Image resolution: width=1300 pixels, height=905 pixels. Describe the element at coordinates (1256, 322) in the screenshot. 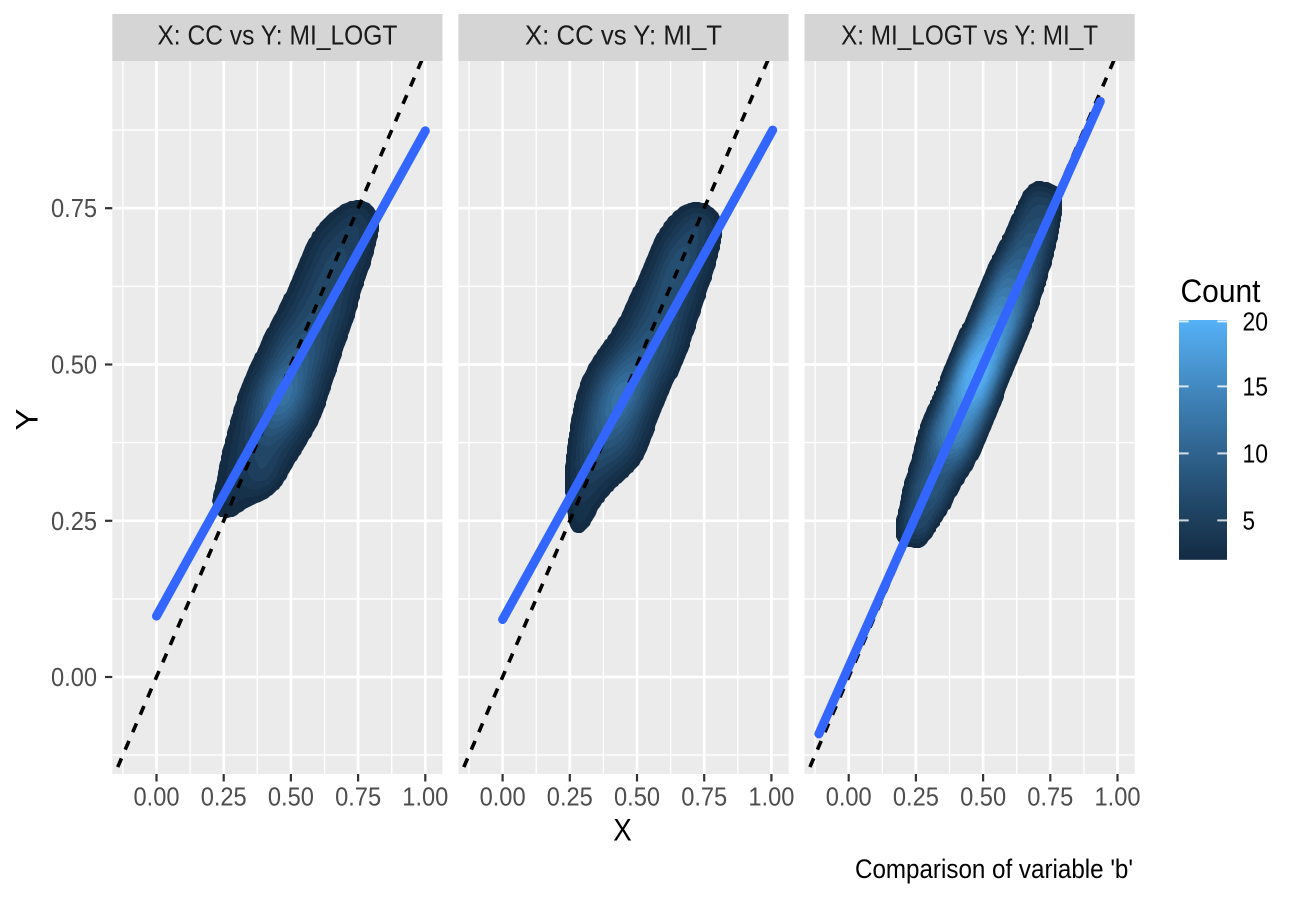

I see `svg-text: 20` at that location.